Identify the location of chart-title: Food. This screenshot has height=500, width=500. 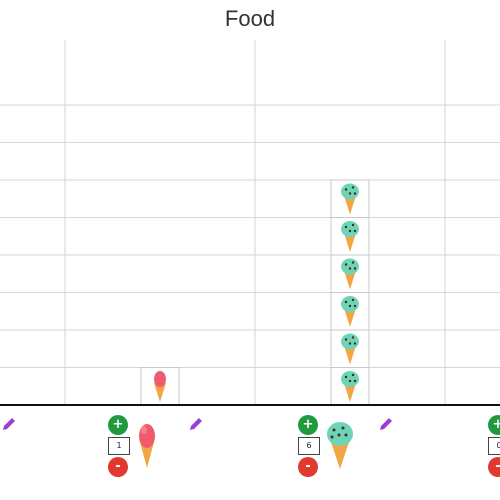
(250, 18).